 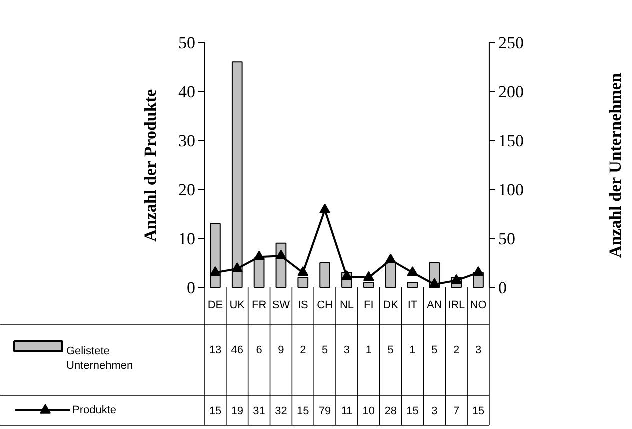 I want to click on y2-tick-label: 200, so click(x=511, y=92).